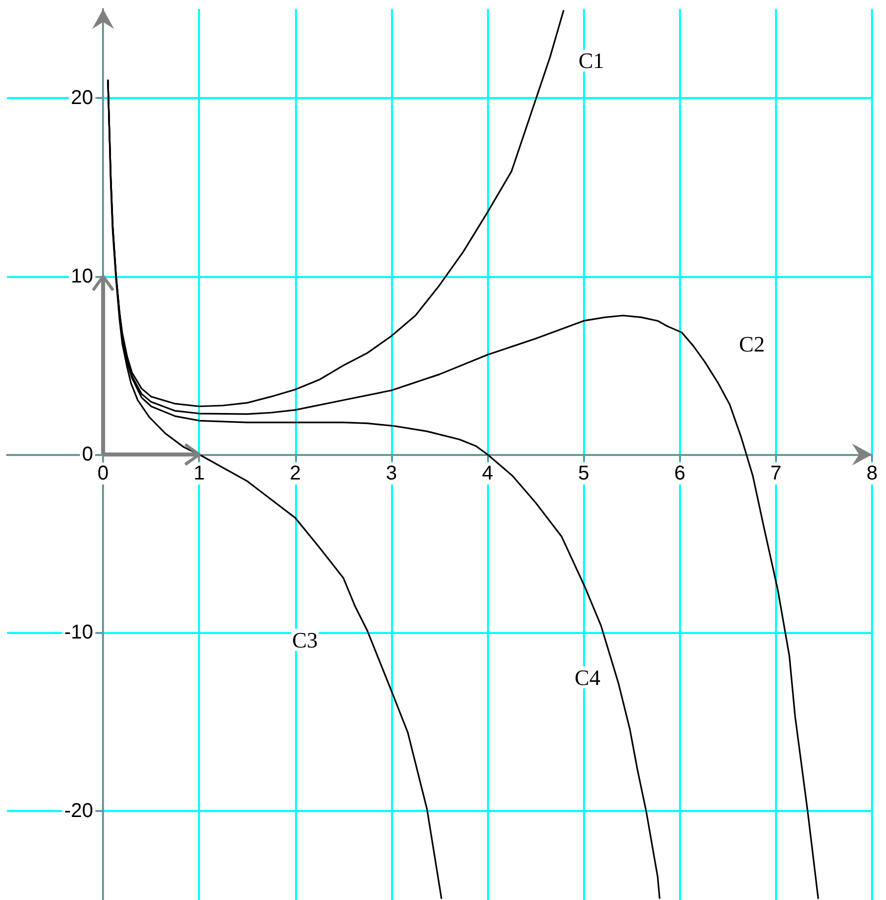 This screenshot has height=900, width=886. What do you see at coordinates (488, 473) in the screenshot?
I see `x-tick-label: 4` at bounding box center [488, 473].